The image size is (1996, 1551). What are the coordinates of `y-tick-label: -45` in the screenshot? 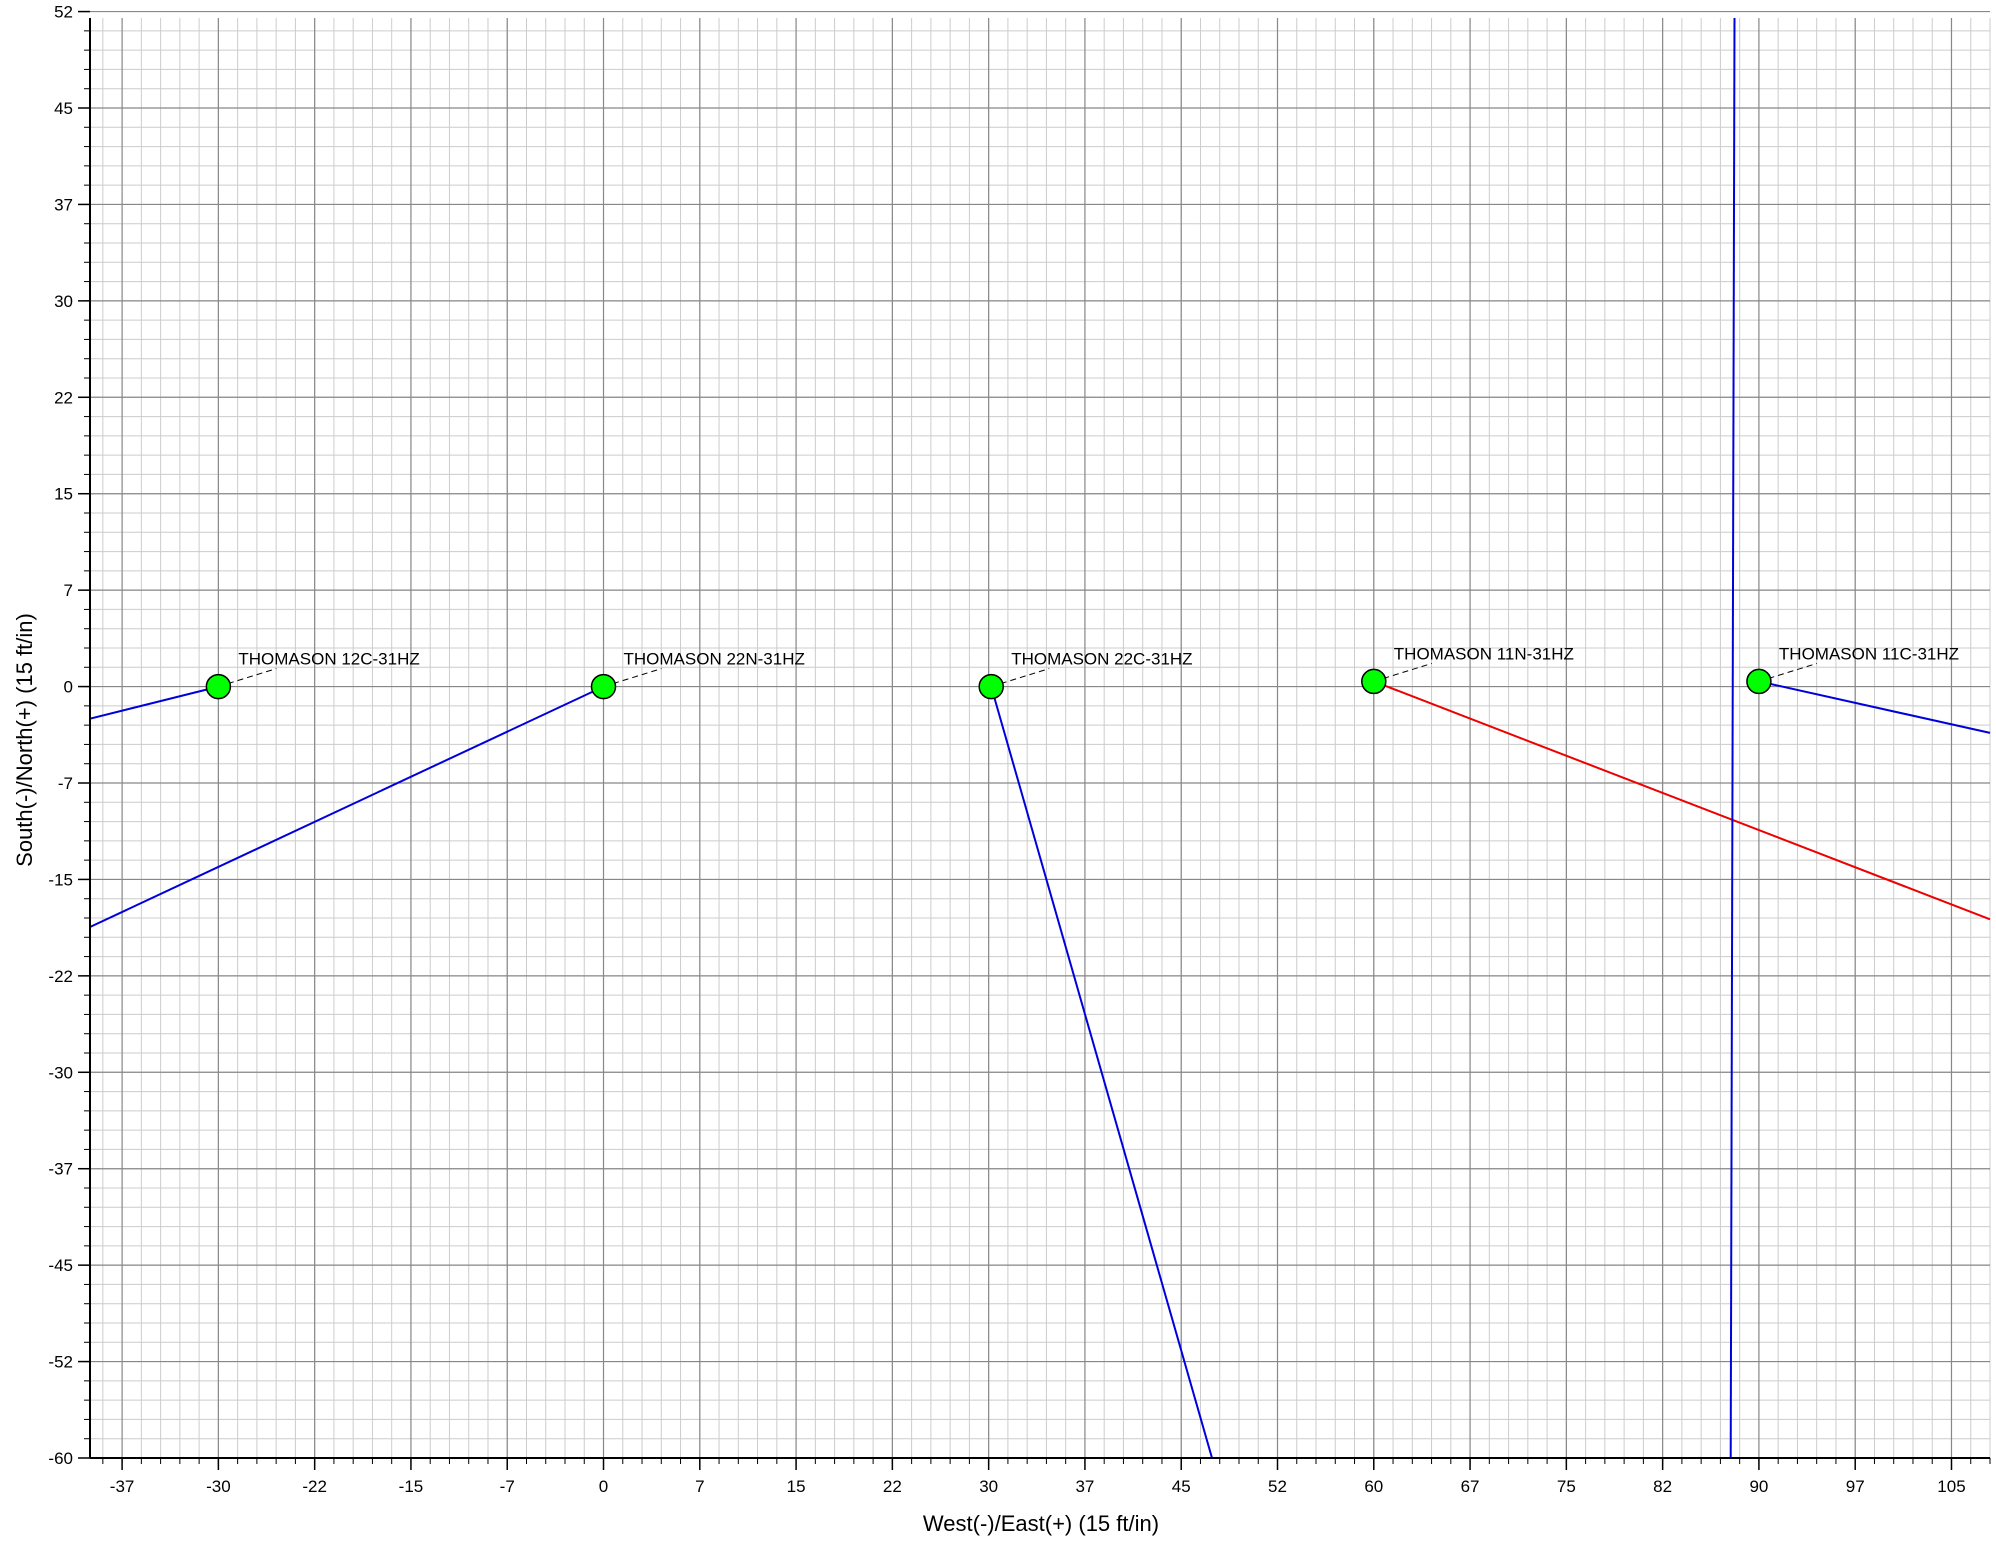 It's located at (60, 1265).